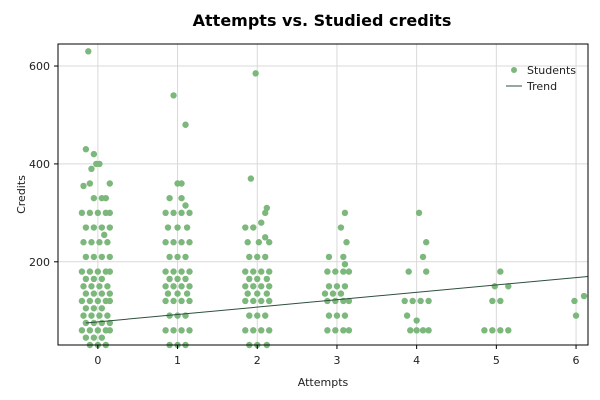  Describe the element at coordinates (177, 360) in the screenshot. I see `x-tick-label: 1` at that location.